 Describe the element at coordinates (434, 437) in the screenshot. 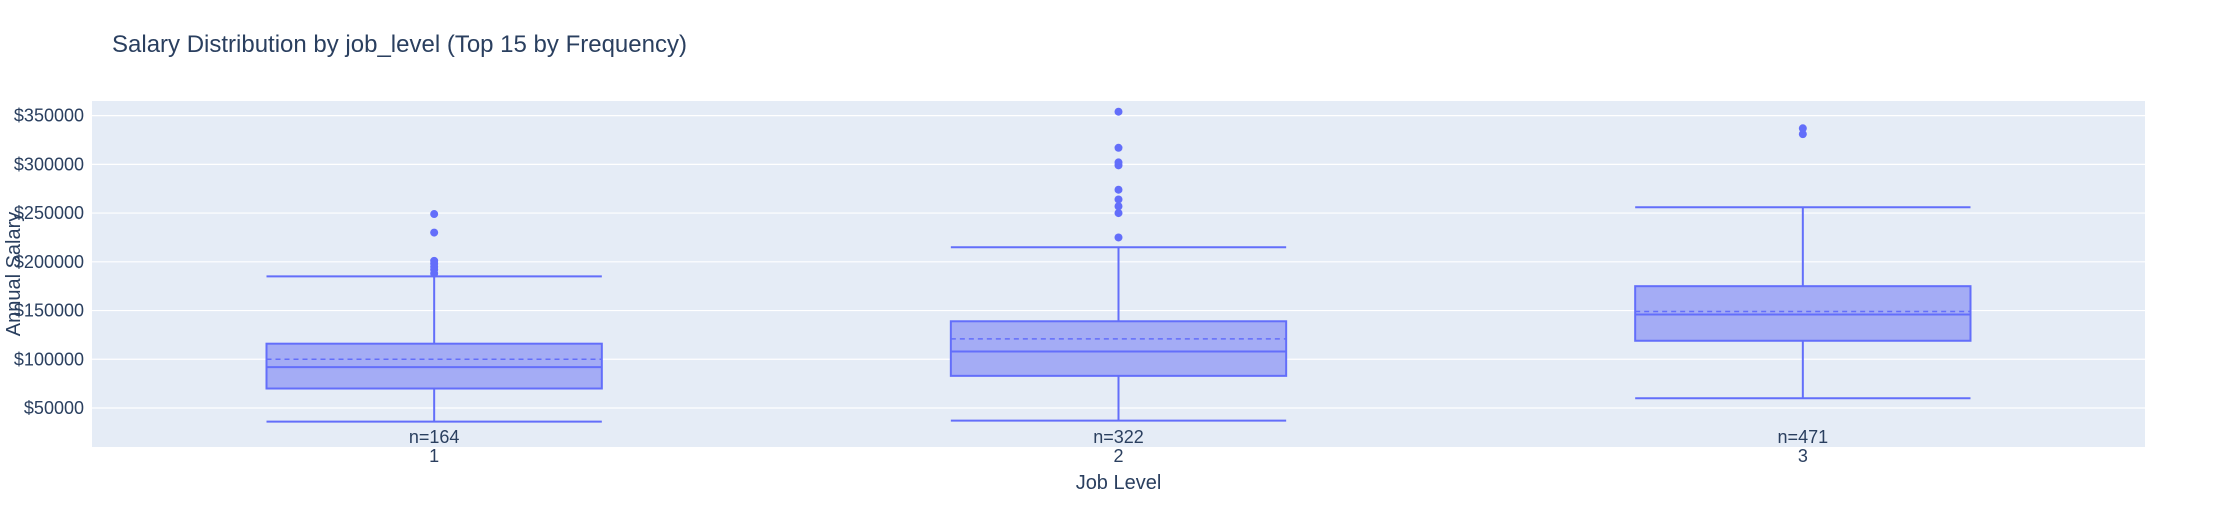

I see `count-label: n=164` at that location.